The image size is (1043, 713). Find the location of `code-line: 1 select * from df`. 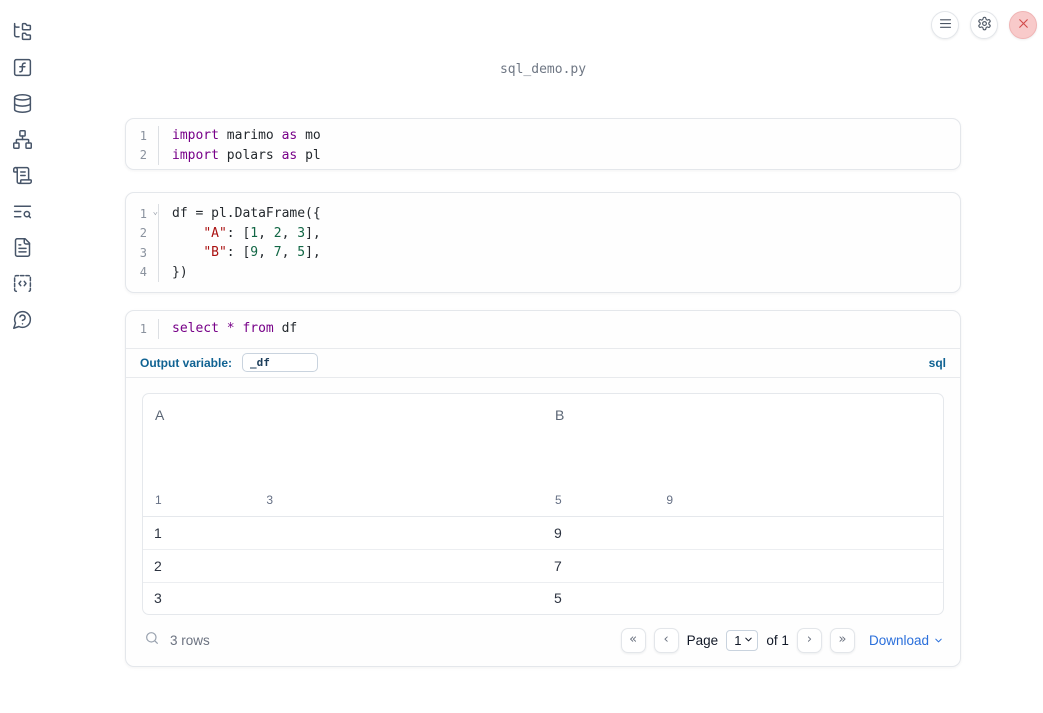

code-line: 1 select * from df is located at coordinates (543, 329).